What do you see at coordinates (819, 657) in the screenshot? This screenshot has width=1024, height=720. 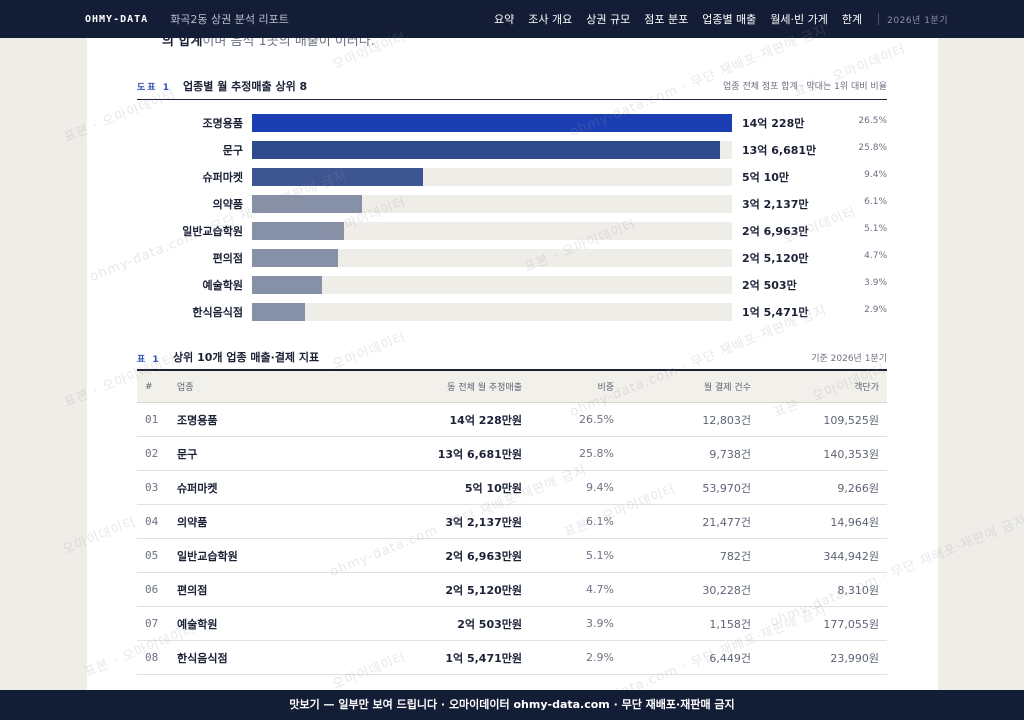 I see `avg-ticket-cell: 23,990원` at bounding box center [819, 657].